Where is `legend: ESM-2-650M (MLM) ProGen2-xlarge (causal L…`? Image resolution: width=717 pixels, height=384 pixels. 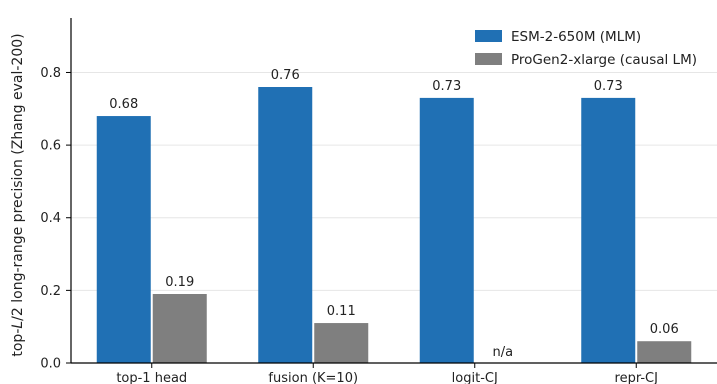
legend: ESM-2-650M (MLM) ProGen2-xlarge (causal L… is located at coordinates (586, 48).